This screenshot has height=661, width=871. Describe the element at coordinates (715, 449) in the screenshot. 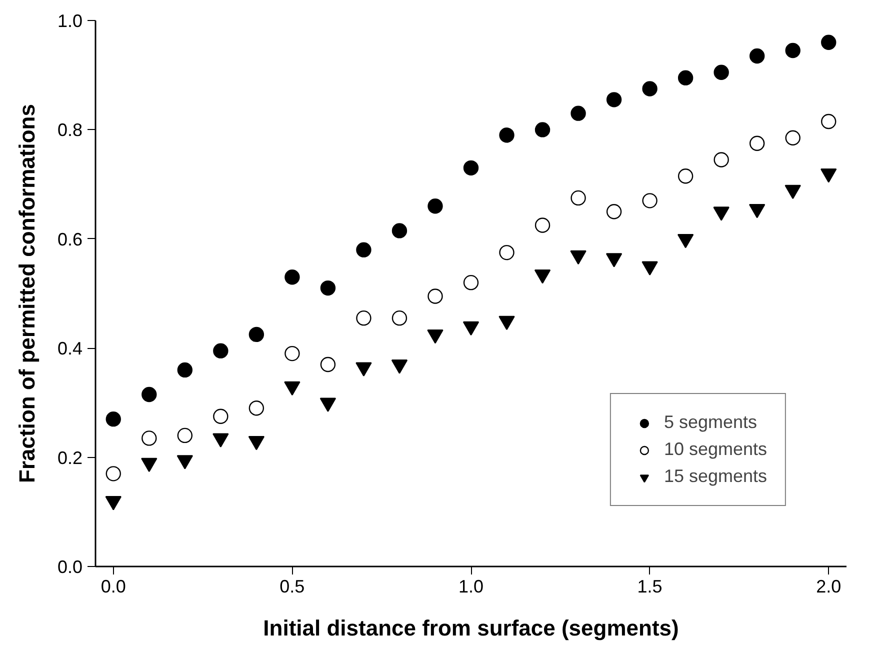

I see `legend-label: 10 segments` at that location.